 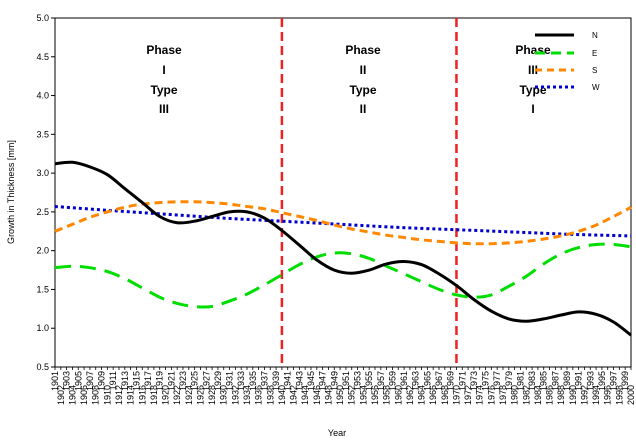 I want to click on x-tick-label: 1954, so click(x=363, y=395).